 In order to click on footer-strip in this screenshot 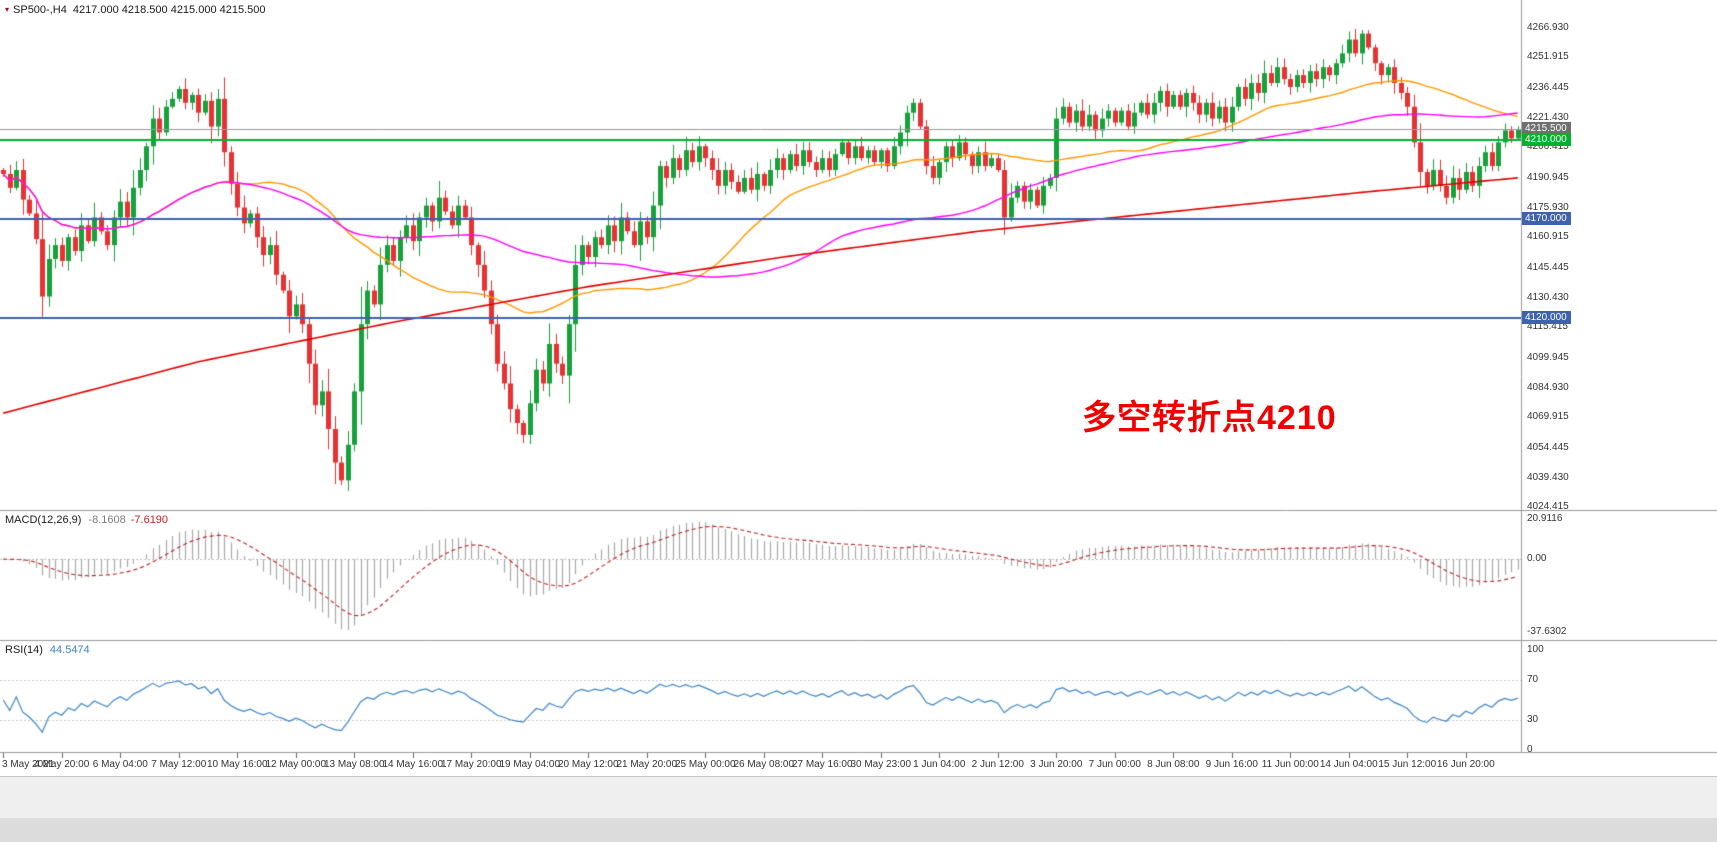, I will do `click(858, 809)`.